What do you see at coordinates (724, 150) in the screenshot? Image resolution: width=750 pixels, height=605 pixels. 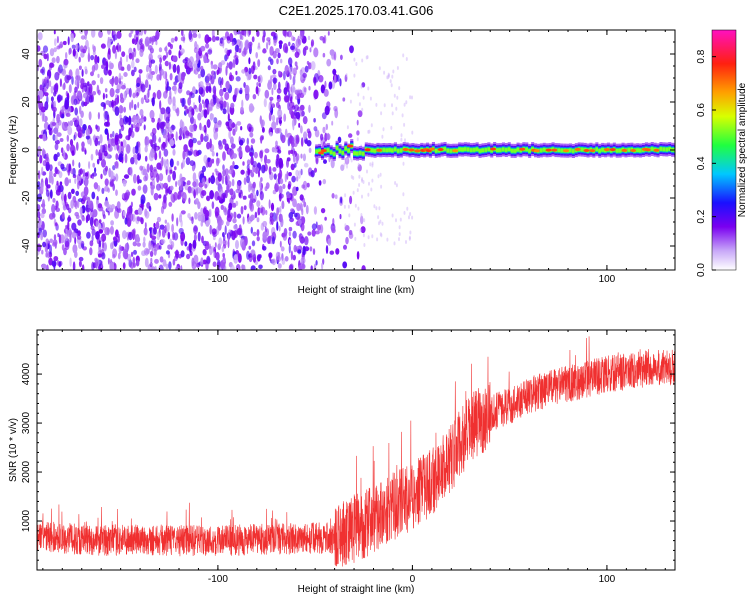 I see `colorbar-gradient` at bounding box center [724, 150].